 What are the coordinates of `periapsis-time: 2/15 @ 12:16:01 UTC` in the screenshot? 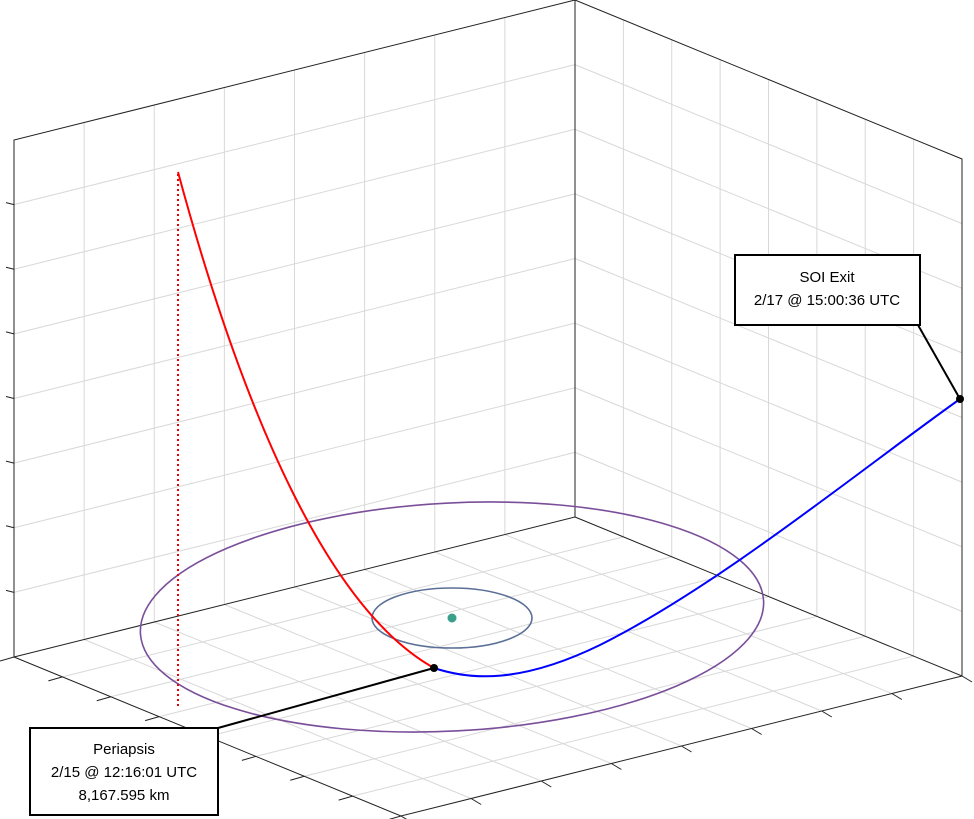 It's located at (124, 772).